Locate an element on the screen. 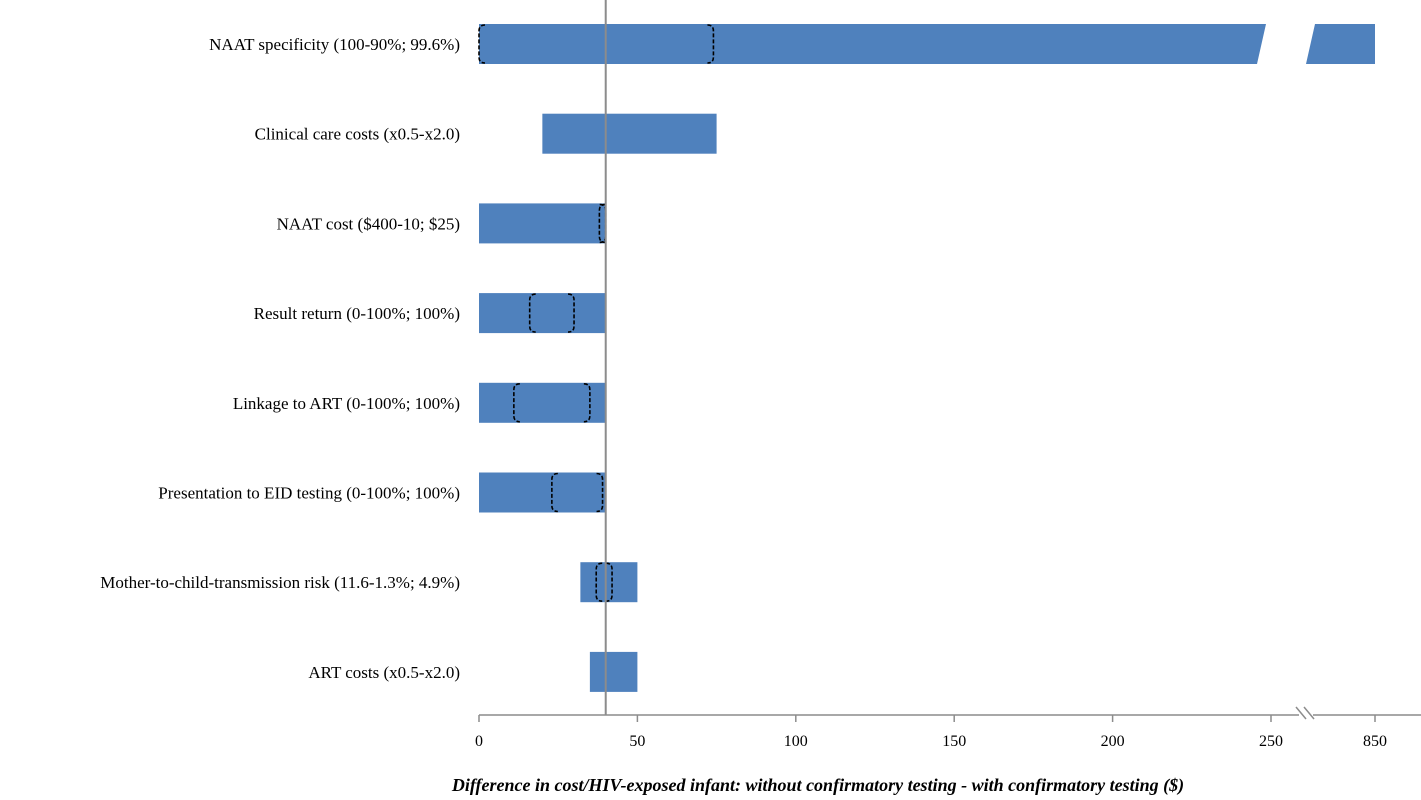 The width and height of the screenshot is (1421, 800). x-tick-label: 850 is located at coordinates (1375, 741).